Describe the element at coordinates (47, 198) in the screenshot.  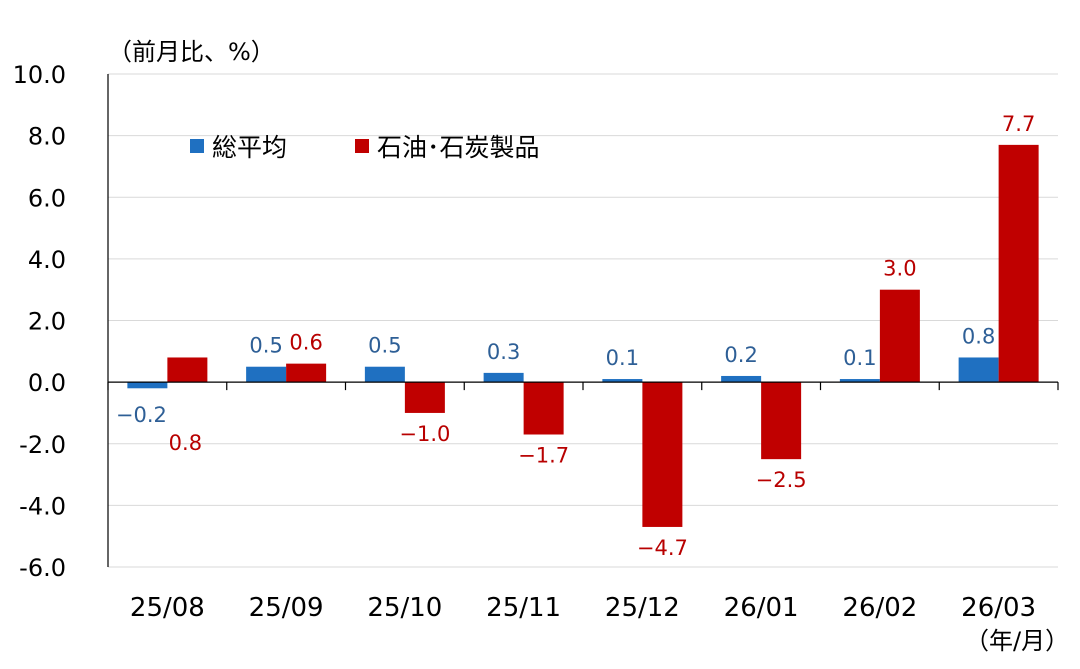
I see `y-tick-label: 6.0` at that location.